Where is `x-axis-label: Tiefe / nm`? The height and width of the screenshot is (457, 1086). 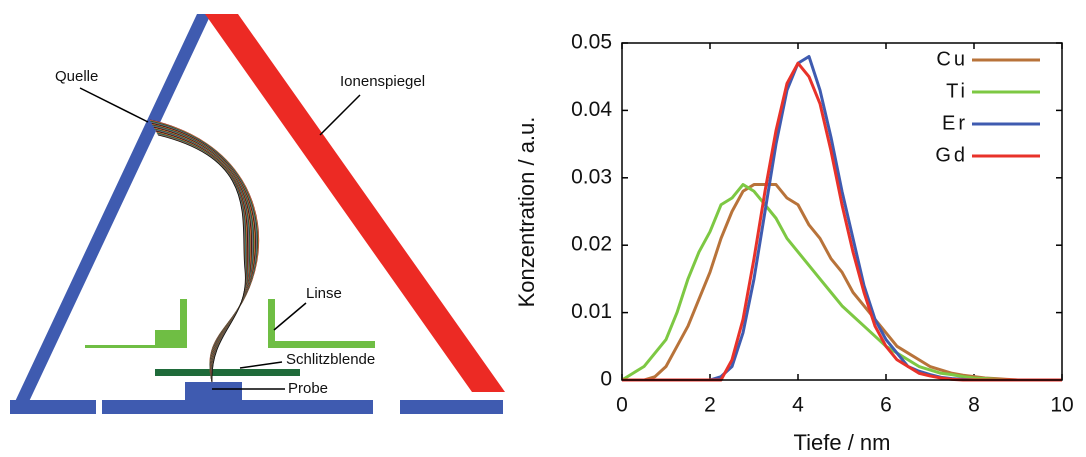
x-axis-label: Tiefe / nm is located at coordinates (842, 442).